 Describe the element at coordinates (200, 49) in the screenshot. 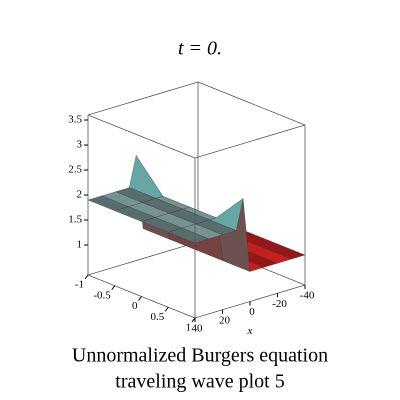

I see `chart-title: t = 0.` at that location.